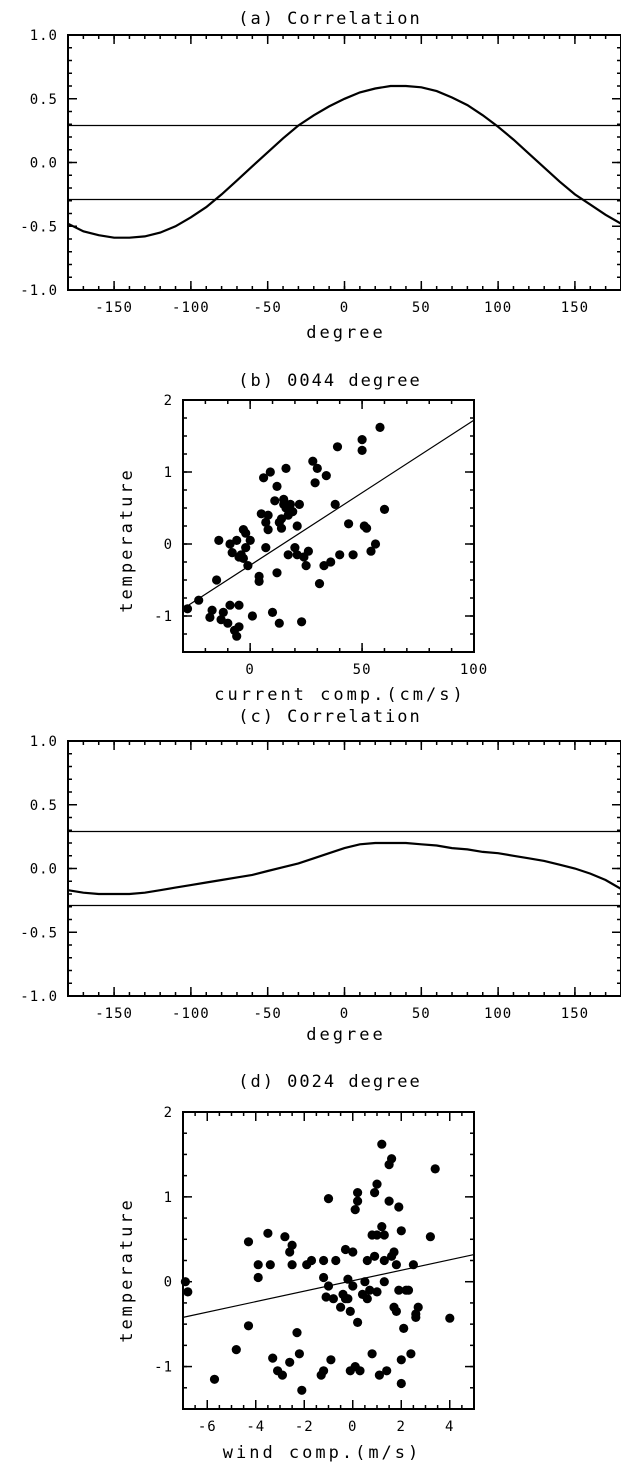 This screenshot has width=621, height=1469. What do you see at coordinates (44, 806) in the screenshot?
I see `panel-c-y-tick-label: 0.5` at bounding box center [44, 806].